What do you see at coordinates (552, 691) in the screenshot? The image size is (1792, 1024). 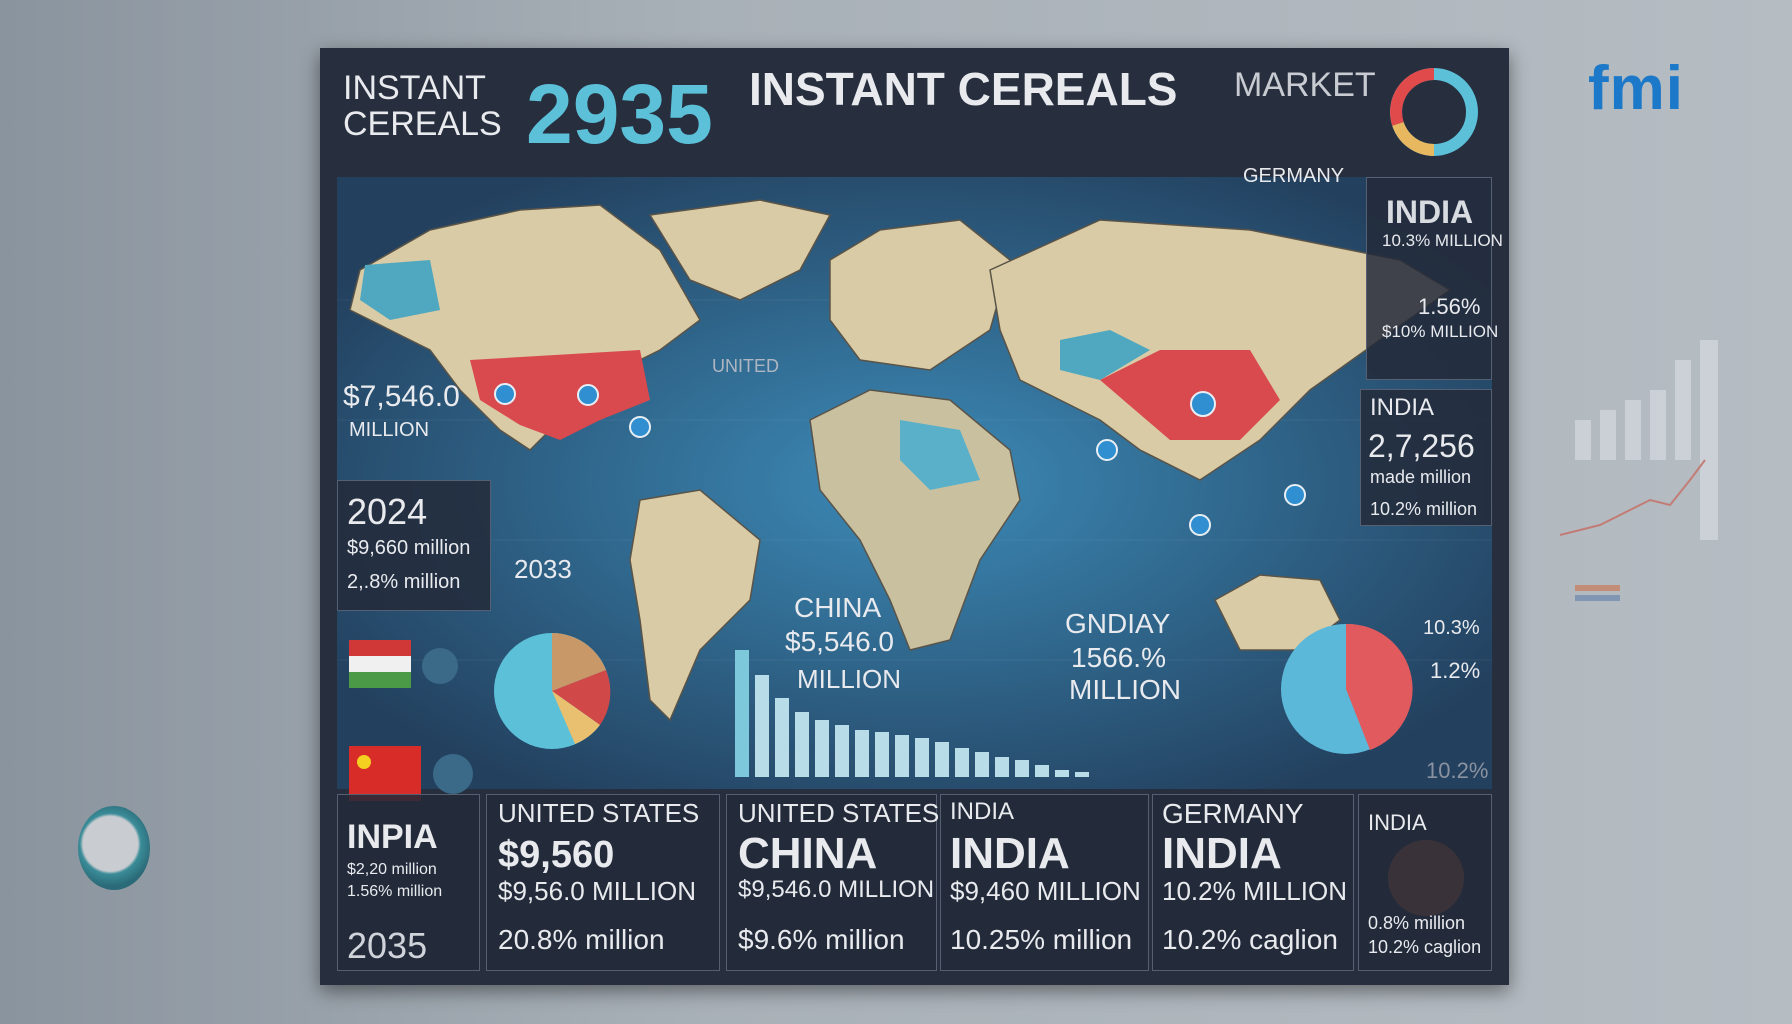 I see `decor-pie-left` at bounding box center [552, 691].